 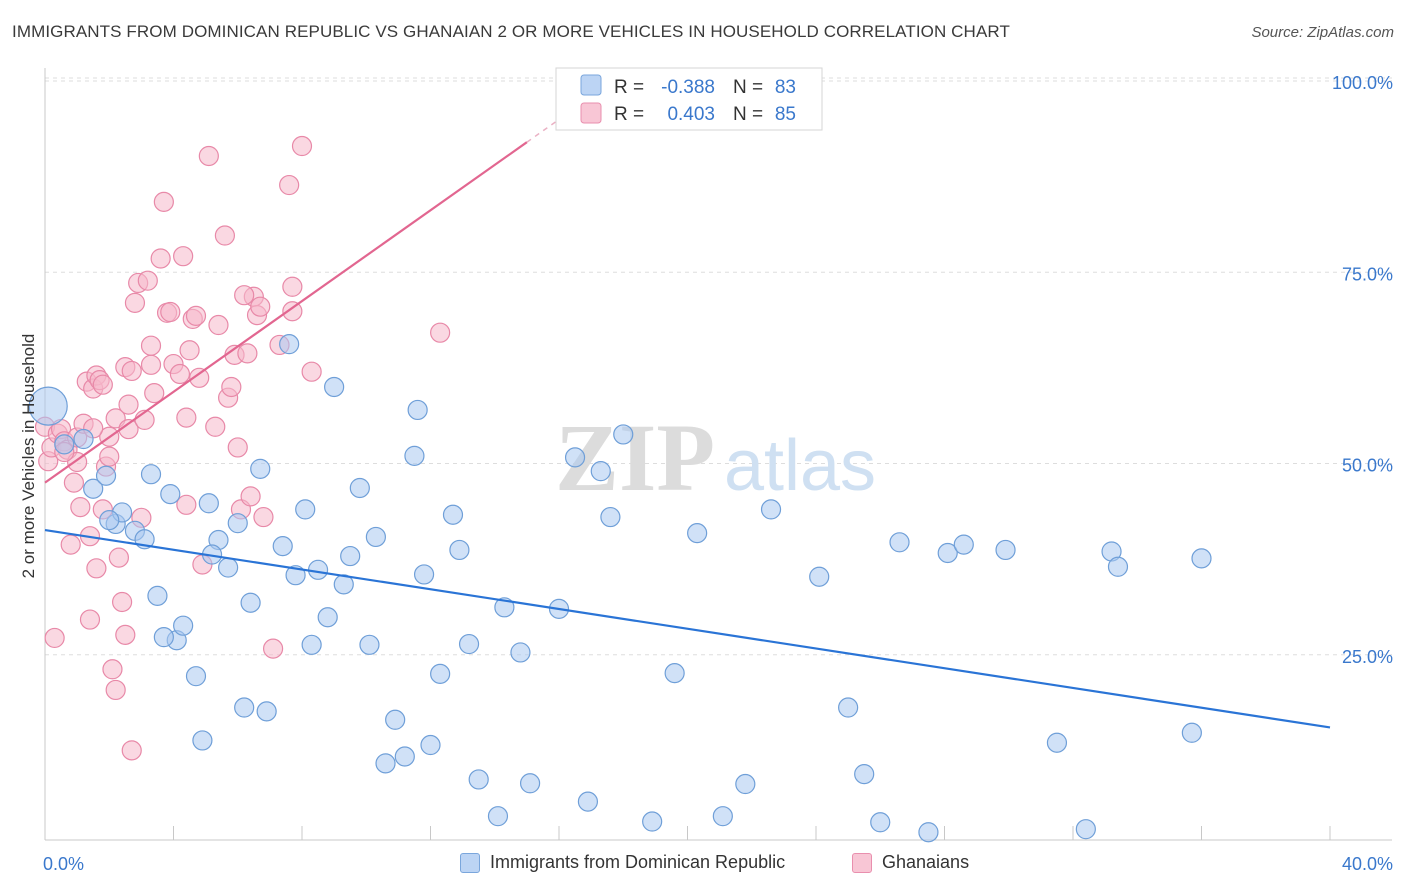 What do you see at coordinates (691, 114) in the screenshot?
I see `legend-r-value-2: 0.403` at bounding box center [691, 114].